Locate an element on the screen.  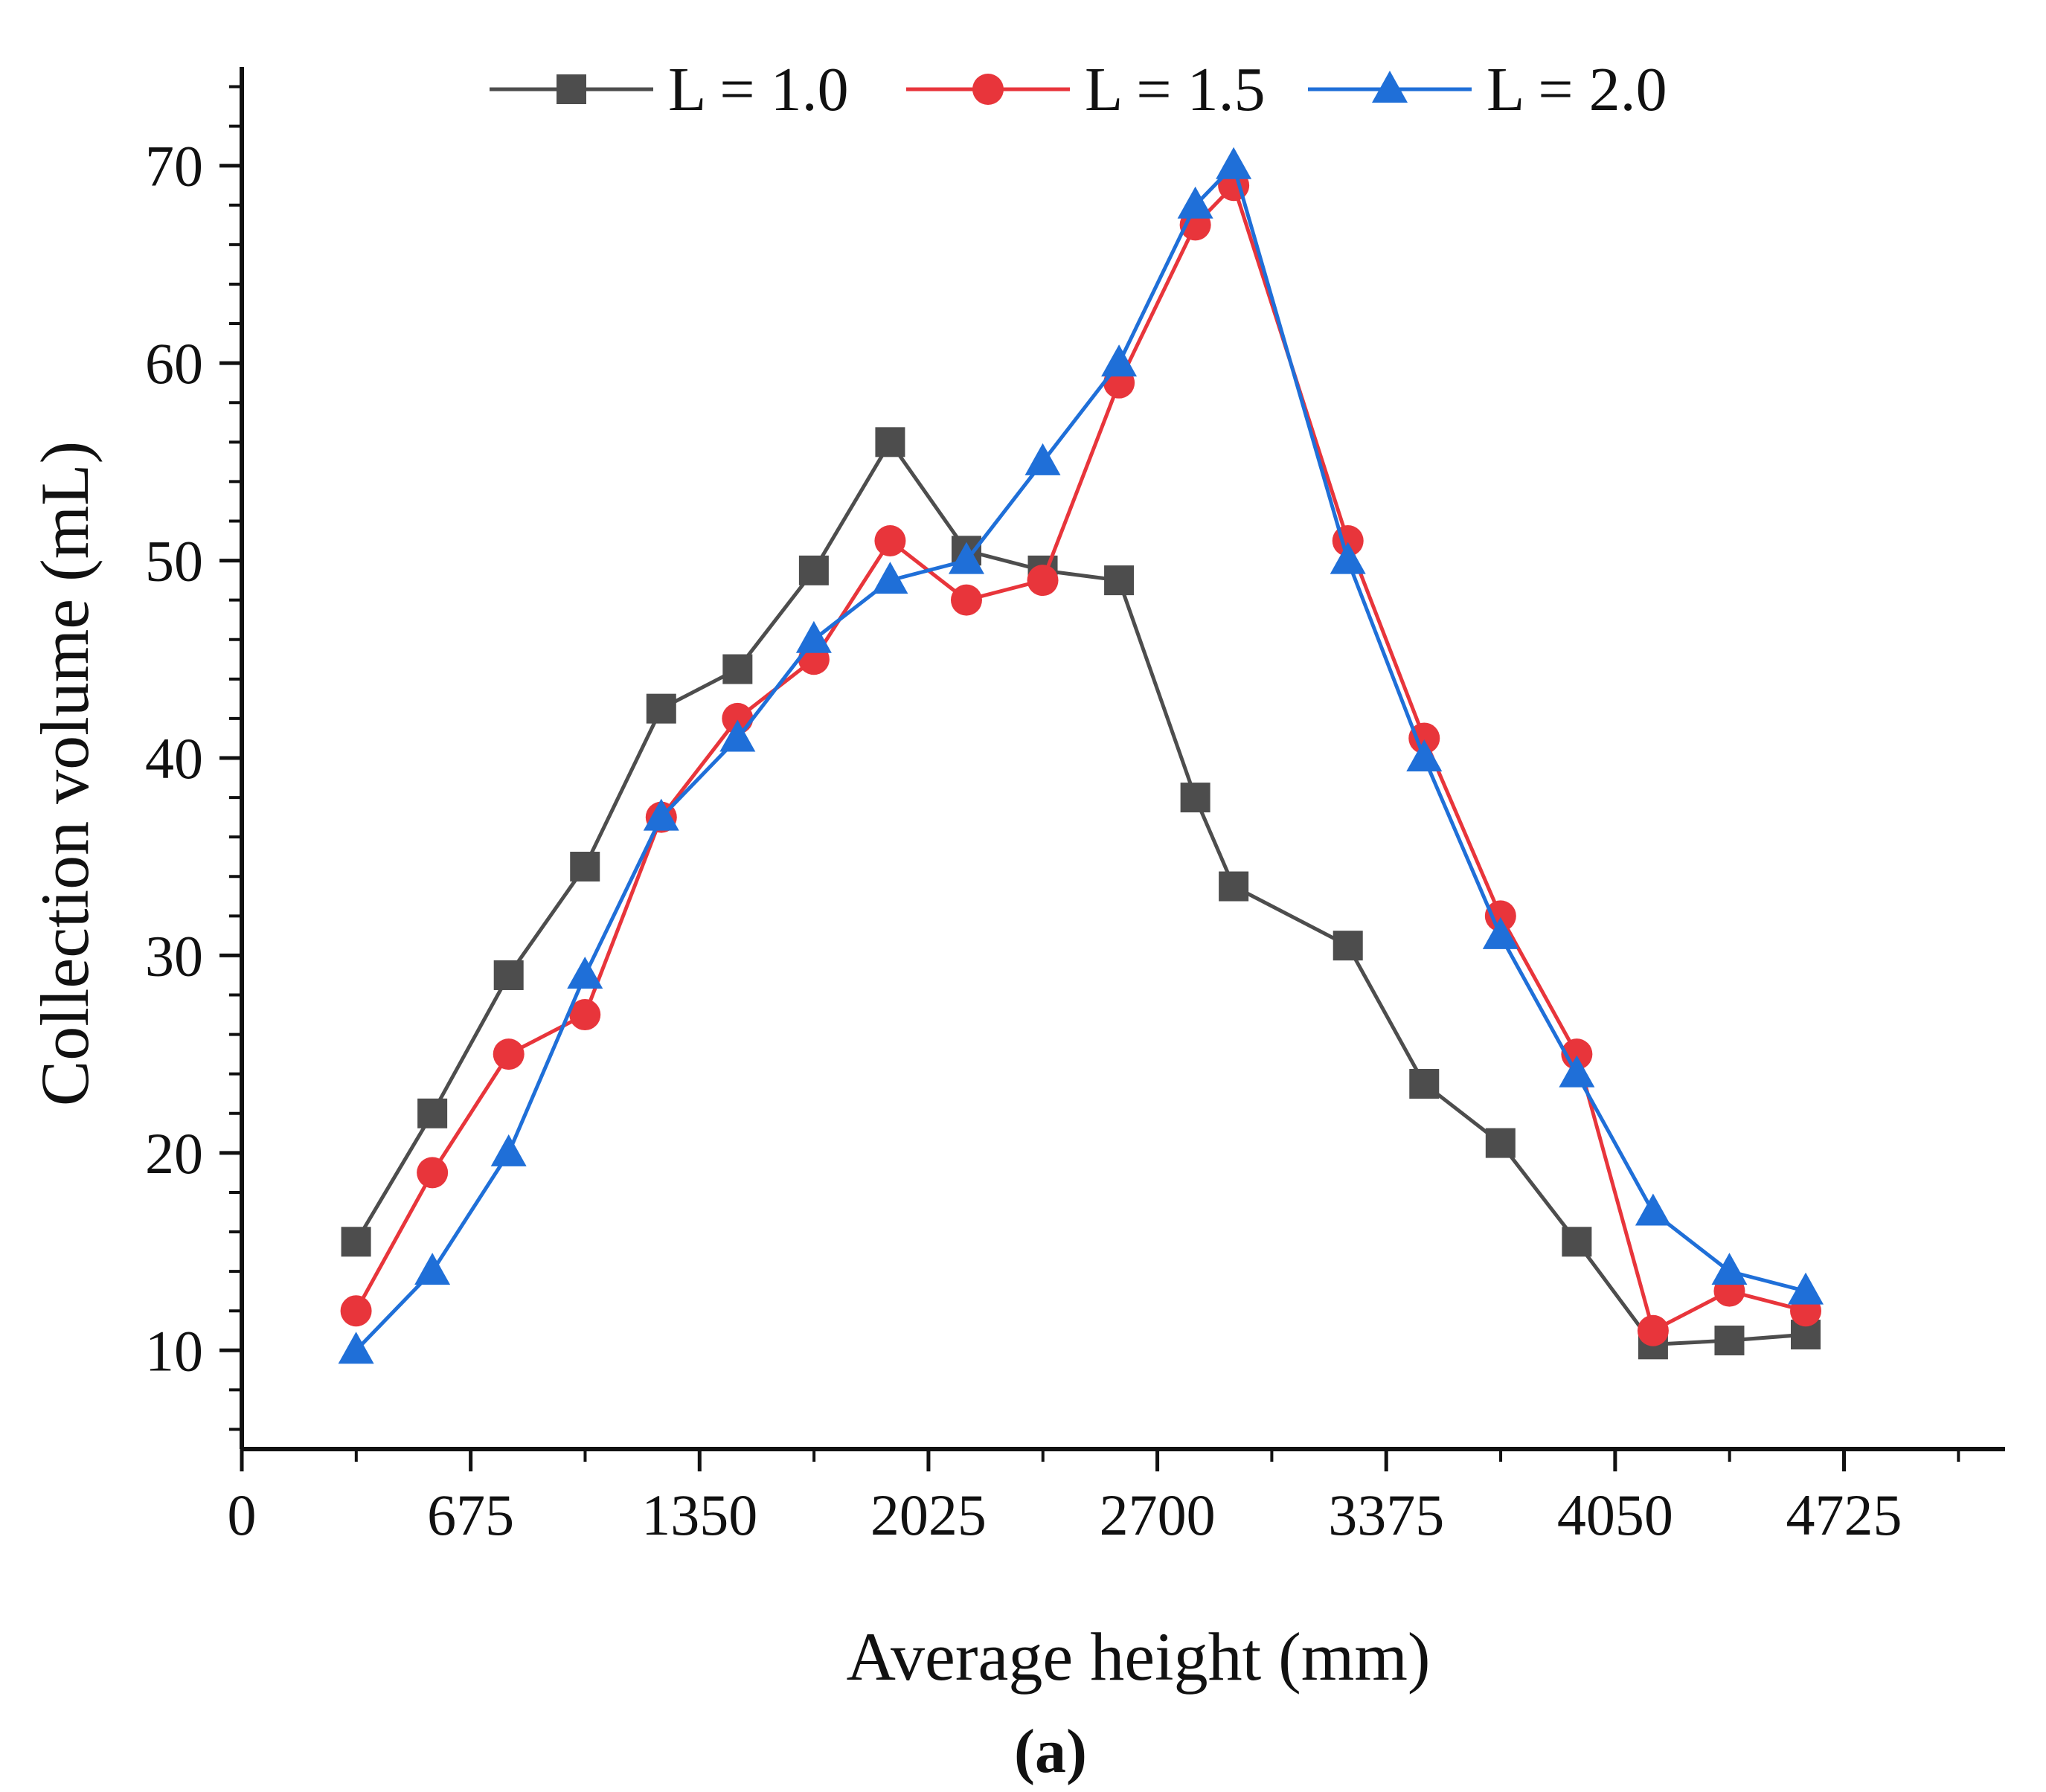
x-tick-label: 2025 is located at coordinates (928, 1515).